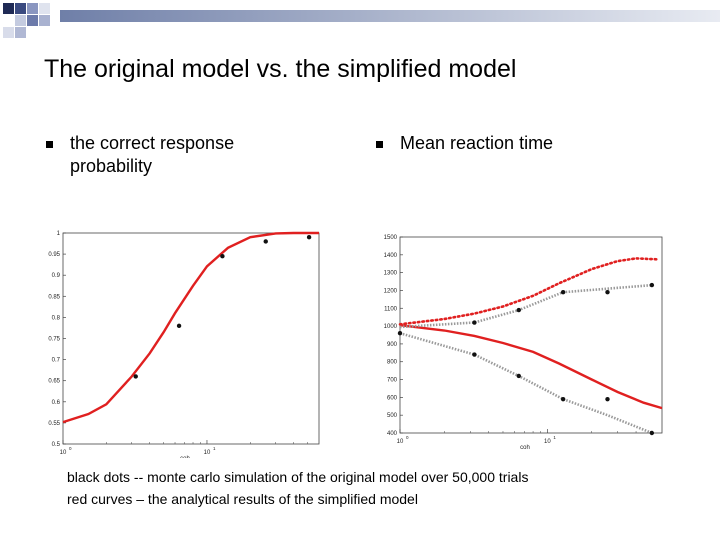 This screenshot has width=720, height=540. What do you see at coordinates (390, 16) in the screenshot?
I see `header-band` at bounding box center [390, 16].